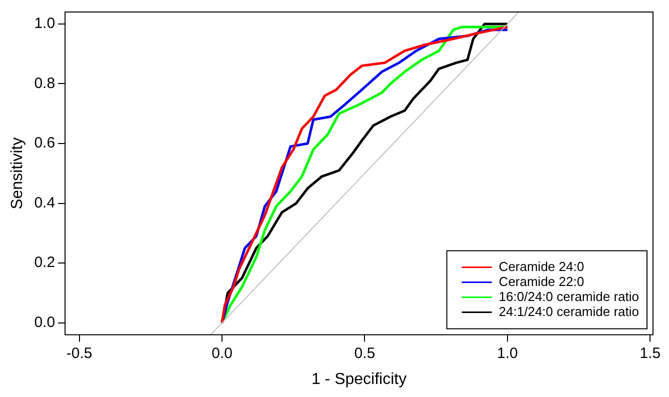 The width and height of the screenshot is (669, 397). What do you see at coordinates (45, 23) in the screenshot?
I see `y-tick-label: 1.0` at bounding box center [45, 23].